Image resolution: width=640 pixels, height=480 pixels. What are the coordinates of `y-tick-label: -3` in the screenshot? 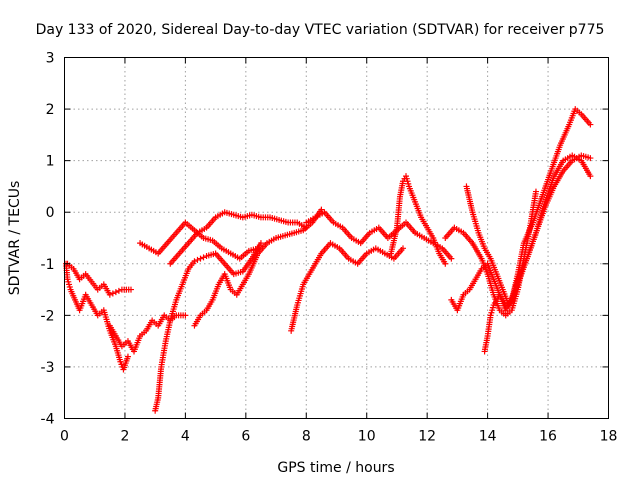 It's located at (48, 368).